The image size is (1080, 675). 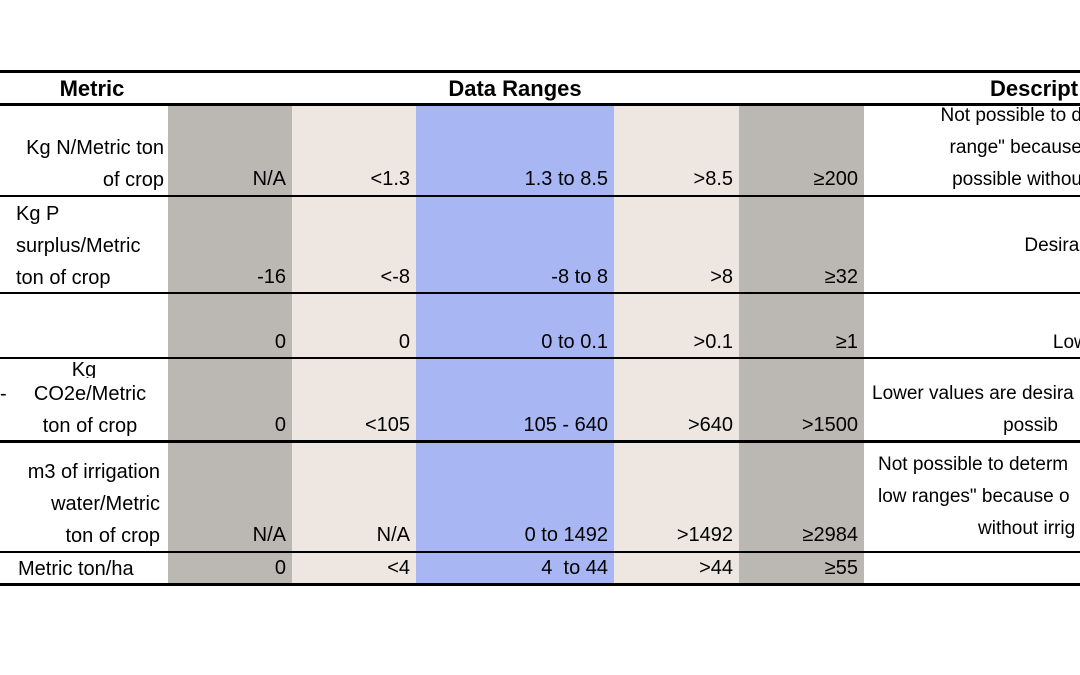 What do you see at coordinates (973, 393) in the screenshot?
I see `row-4-description-line: Lower values are desira` at bounding box center [973, 393].